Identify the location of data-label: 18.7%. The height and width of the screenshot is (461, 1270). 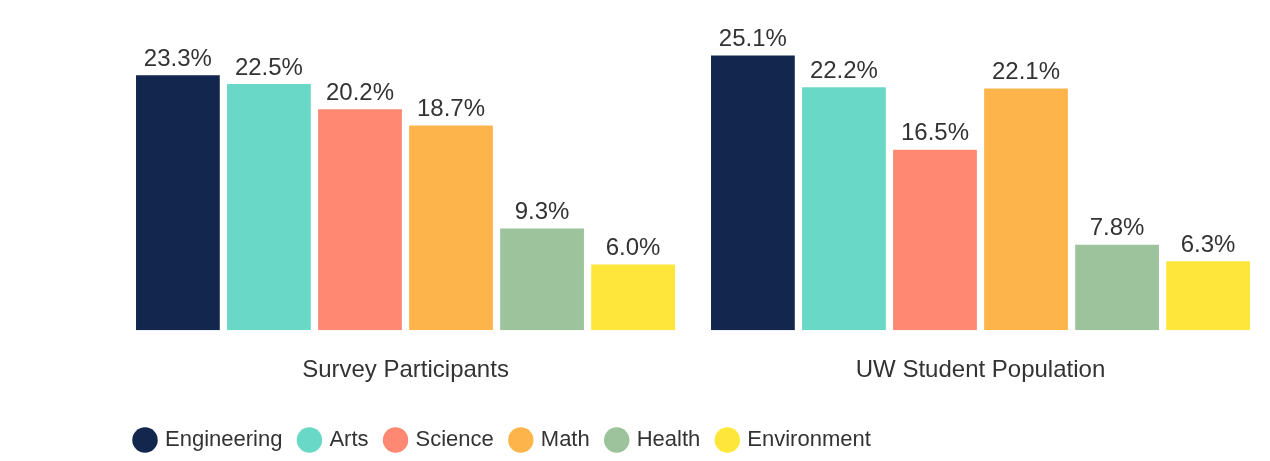
(451, 108).